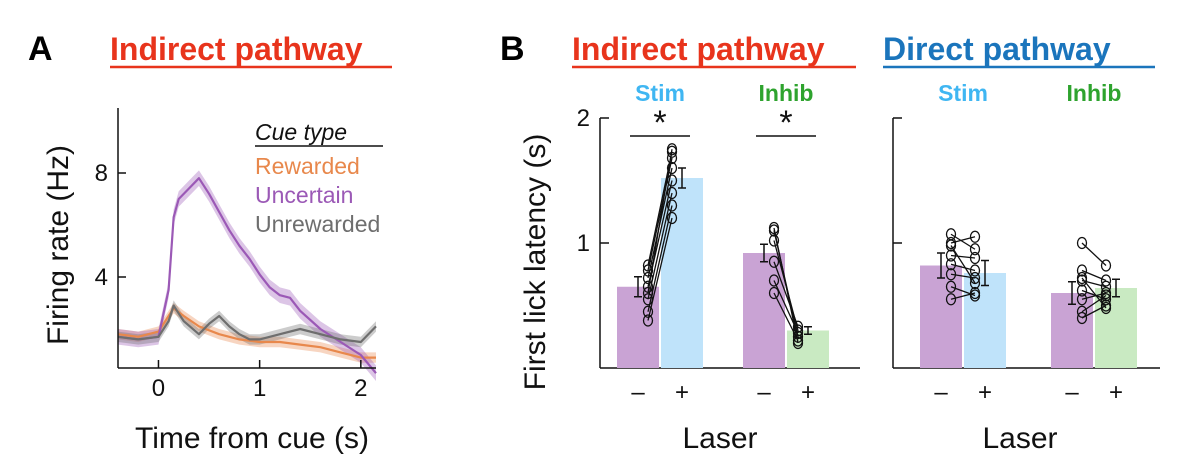 This screenshot has height=468, width=1200. Describe the element at coordinates (1026, 261) in the screenshot. I see `direct-latency-plot: – + – +` at that location.